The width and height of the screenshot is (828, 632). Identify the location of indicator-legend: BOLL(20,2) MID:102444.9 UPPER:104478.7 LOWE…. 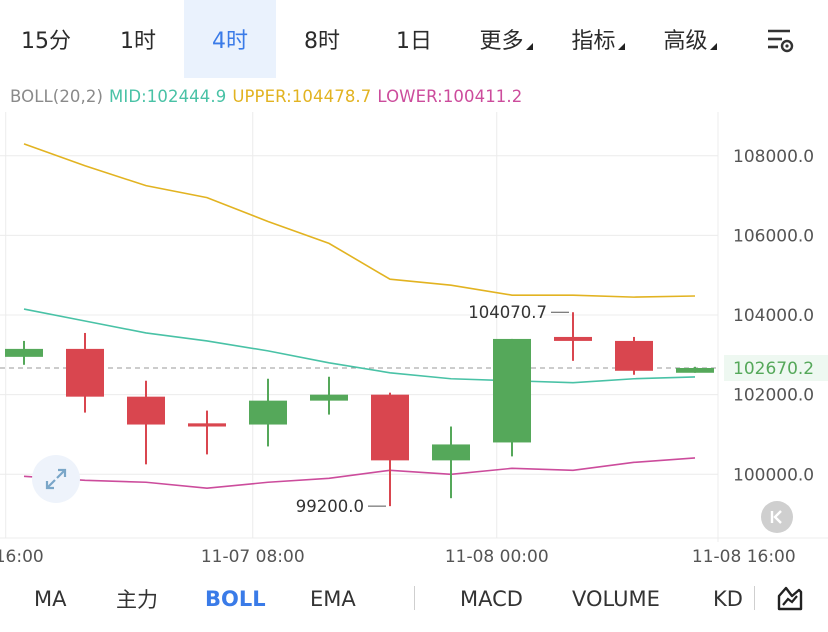
(269, 96).